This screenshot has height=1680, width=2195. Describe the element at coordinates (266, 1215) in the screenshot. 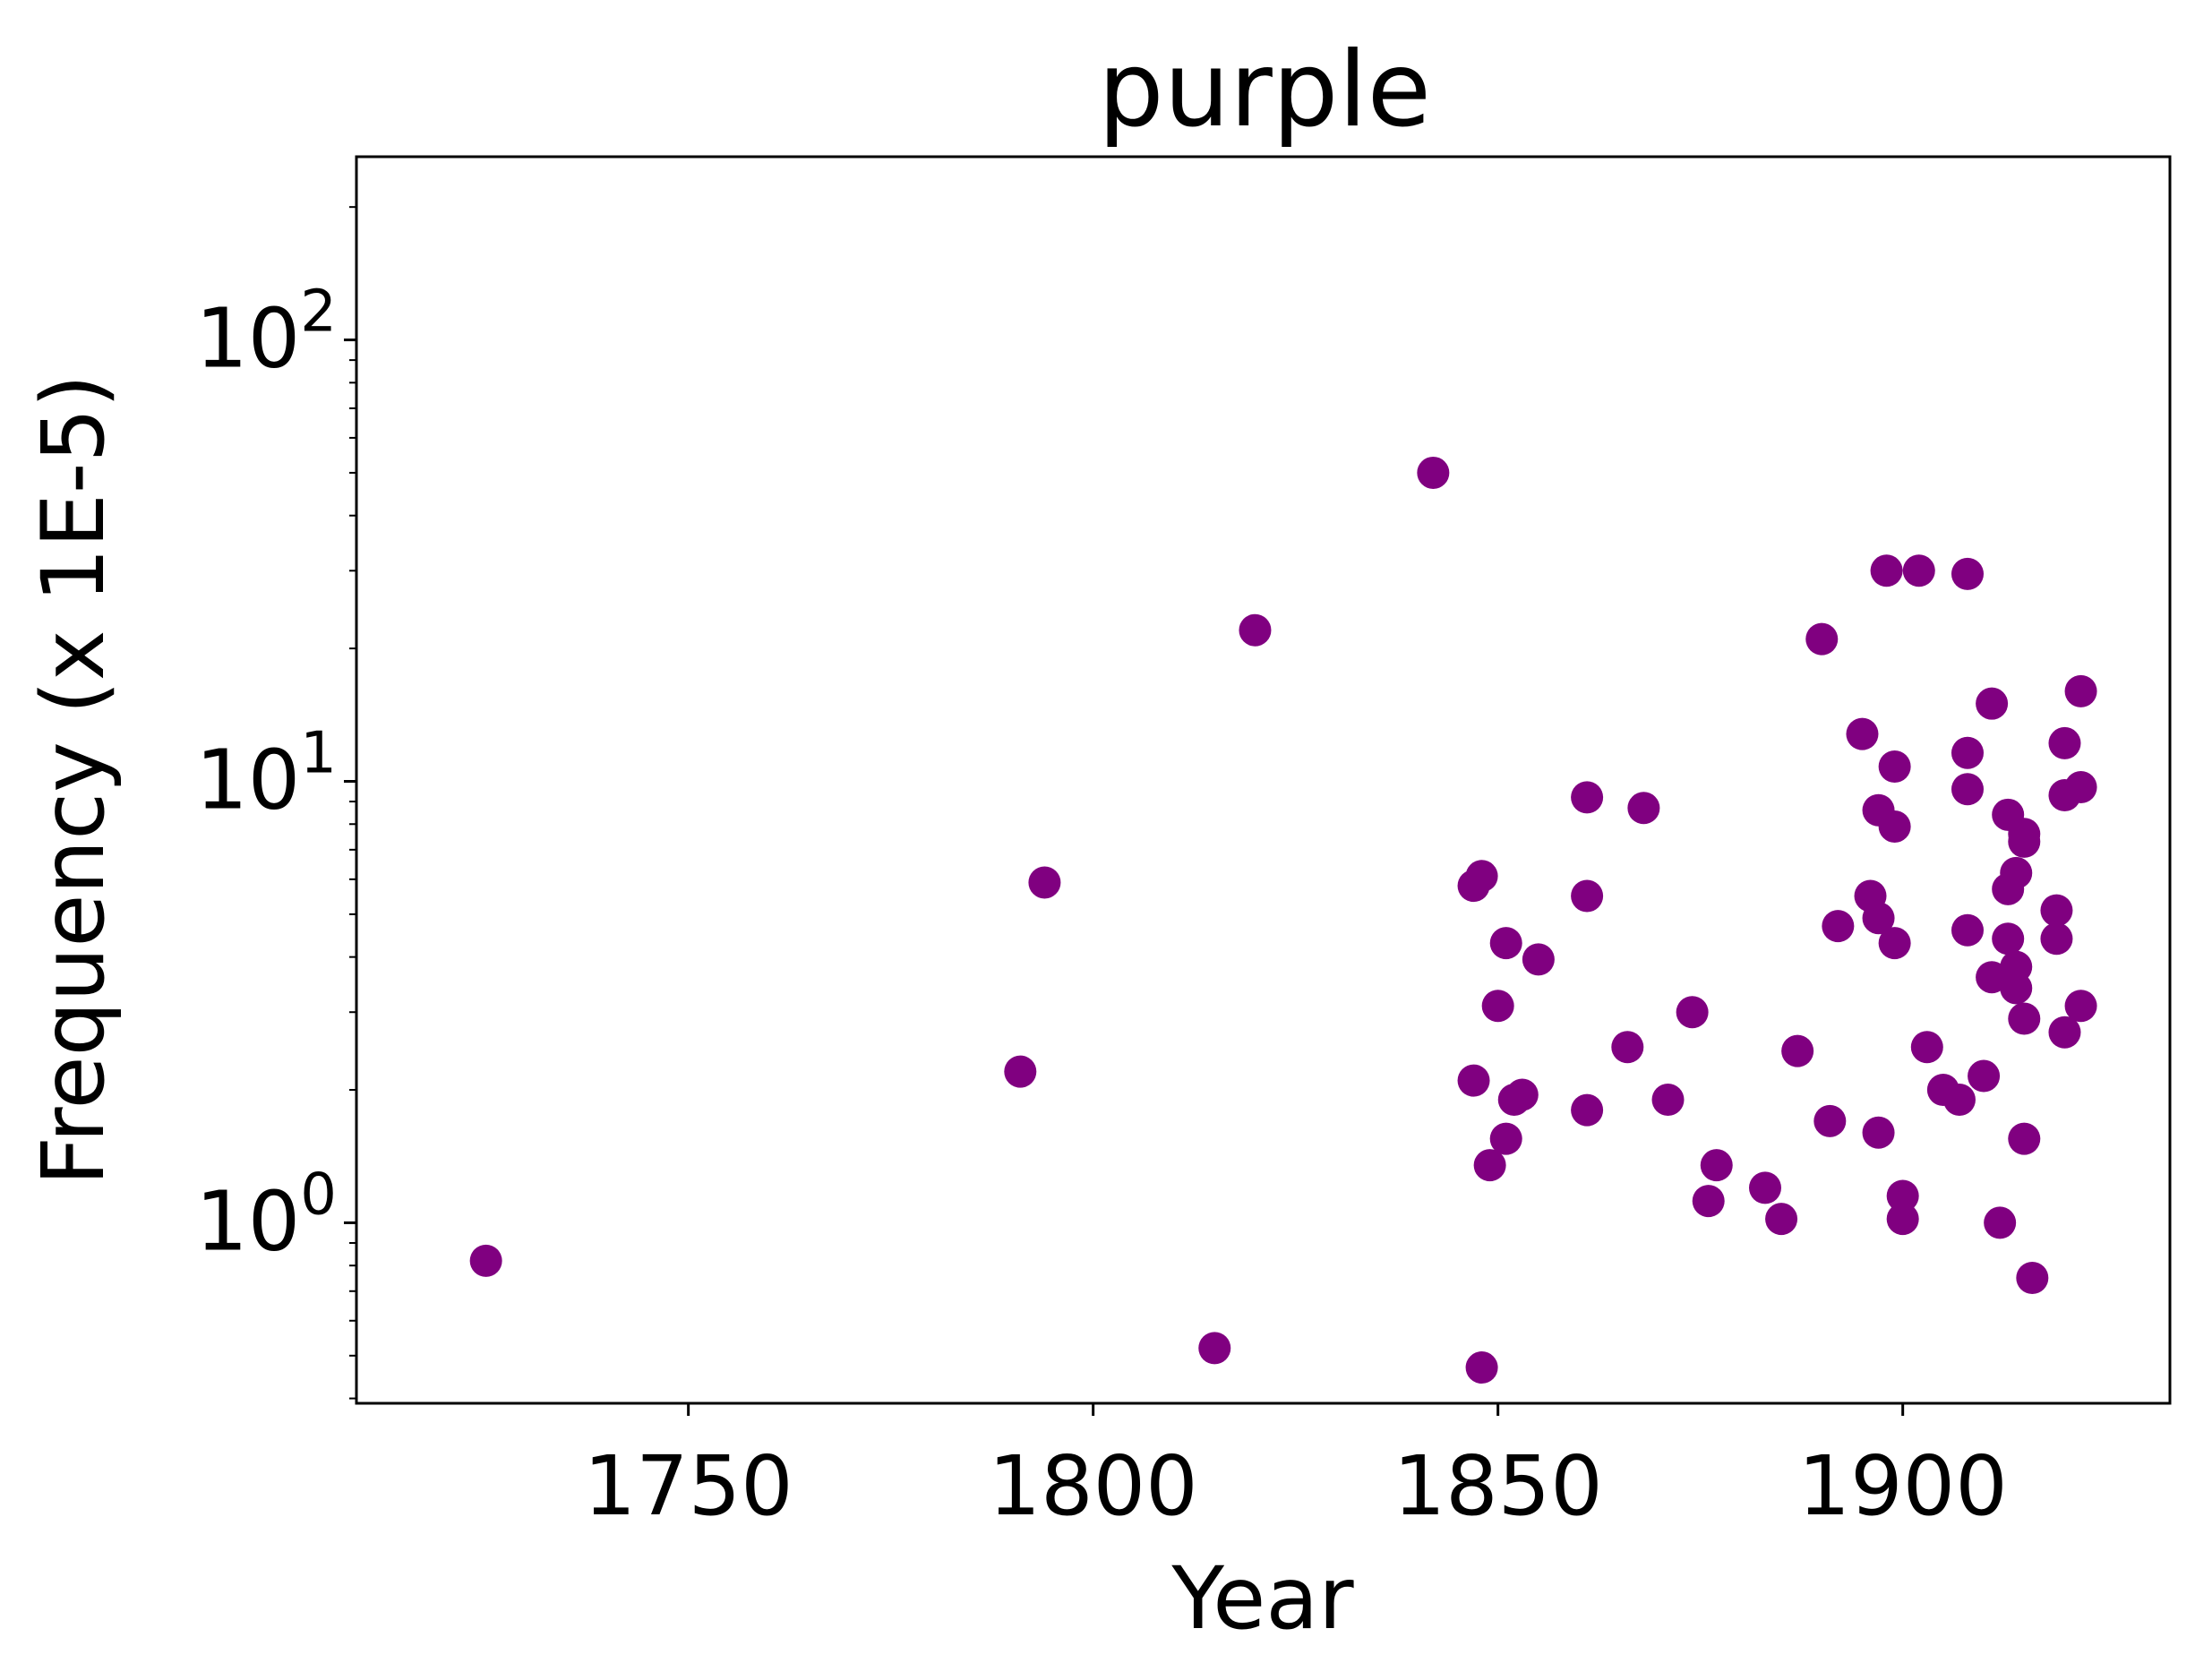

I see `y-tick-label: 10⁰` at that location.